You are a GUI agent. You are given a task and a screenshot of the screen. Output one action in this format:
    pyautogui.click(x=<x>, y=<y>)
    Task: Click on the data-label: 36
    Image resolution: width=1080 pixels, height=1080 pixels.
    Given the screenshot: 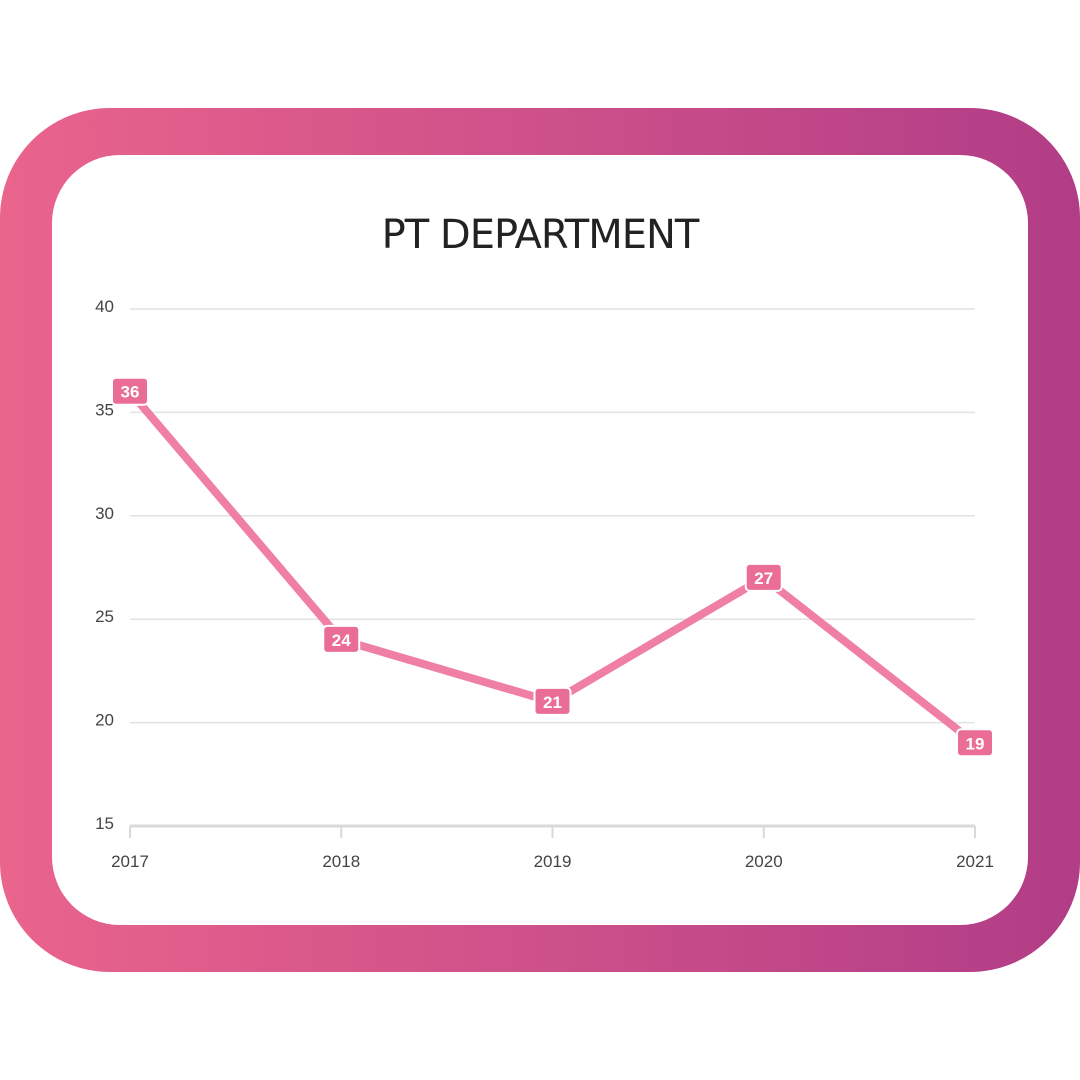 What is the action you would take?
    pyautogui.click(x=130, y=391)
    